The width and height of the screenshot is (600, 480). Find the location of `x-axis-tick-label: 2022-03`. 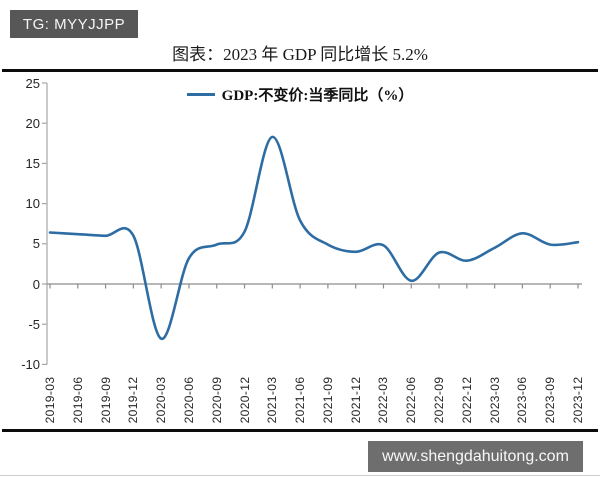

x-axis-tick-label: 2022-03 is located at coordinates (383, 400).